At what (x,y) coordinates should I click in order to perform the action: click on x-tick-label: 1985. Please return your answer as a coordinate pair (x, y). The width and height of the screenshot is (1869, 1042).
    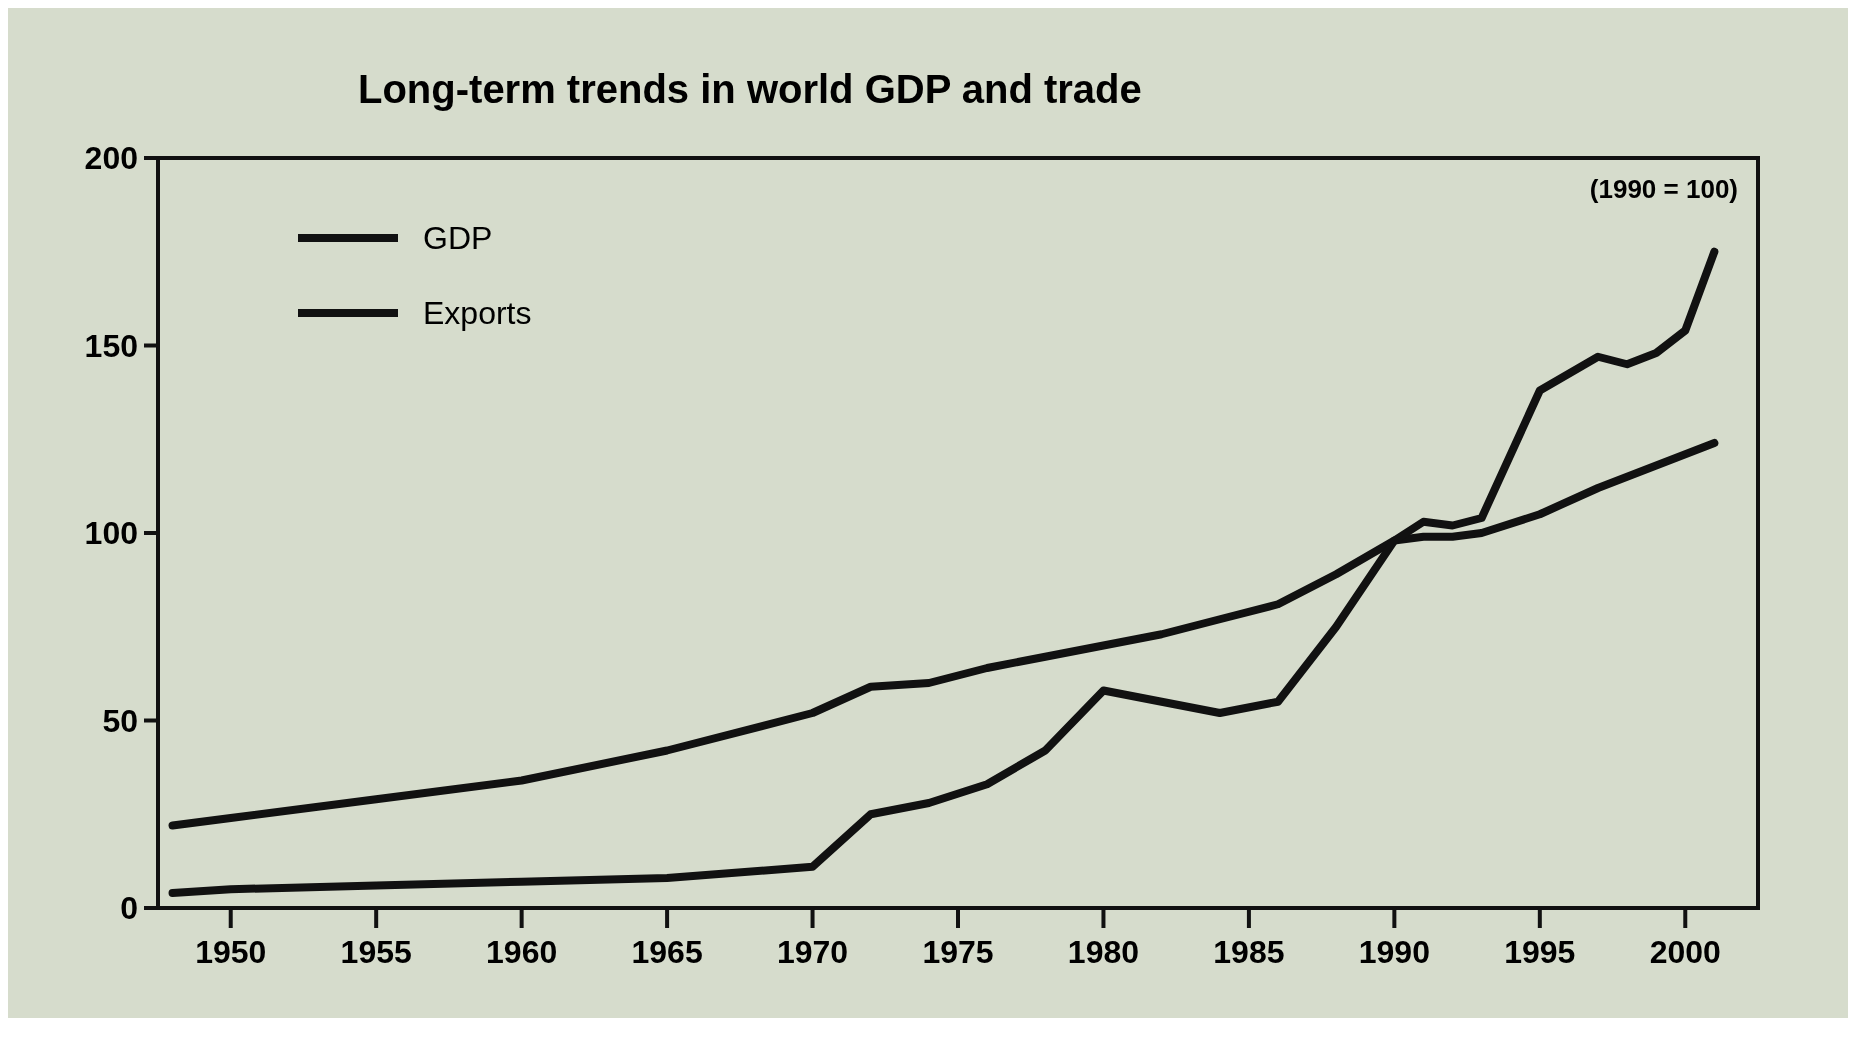
    Looking at the image, I should click on (1249, 952).